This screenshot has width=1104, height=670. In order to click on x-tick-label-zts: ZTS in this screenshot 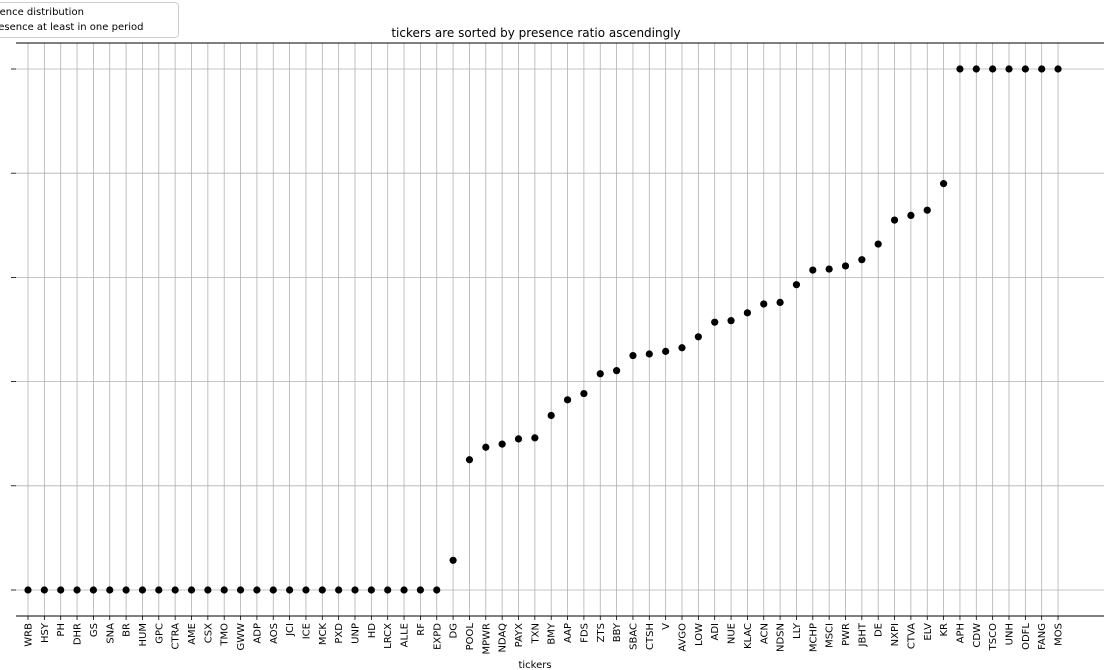, I will do `click(601, 632)`.